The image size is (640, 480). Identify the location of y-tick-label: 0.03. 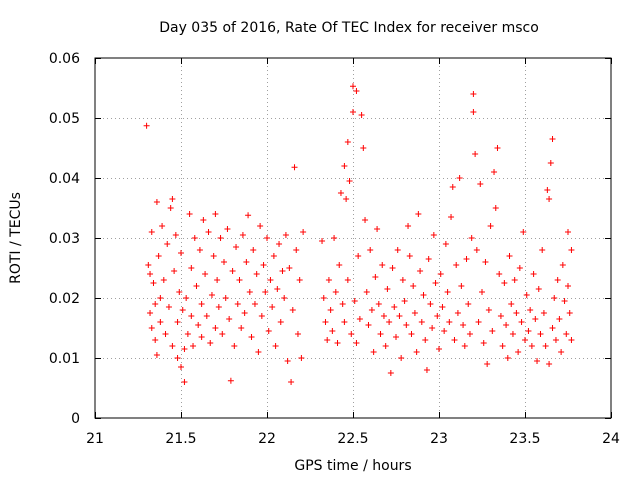
(64, 239).